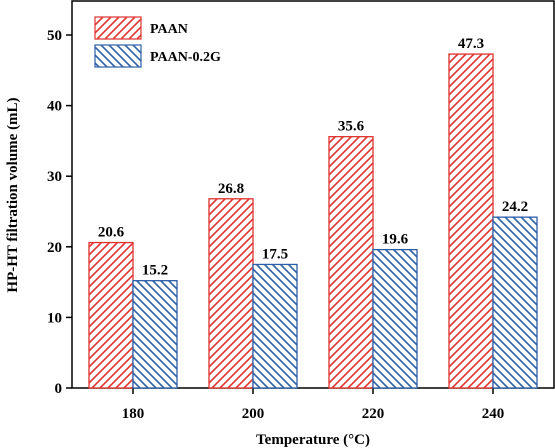  I want to click on data-label: 19.6, so click(395, 240).